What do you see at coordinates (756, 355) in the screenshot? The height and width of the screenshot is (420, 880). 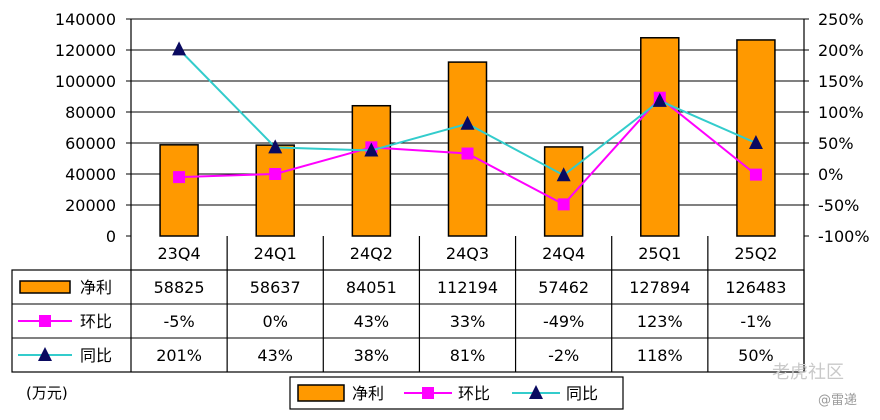 I see `value-label: 50%` at bounding box center [756, 355].